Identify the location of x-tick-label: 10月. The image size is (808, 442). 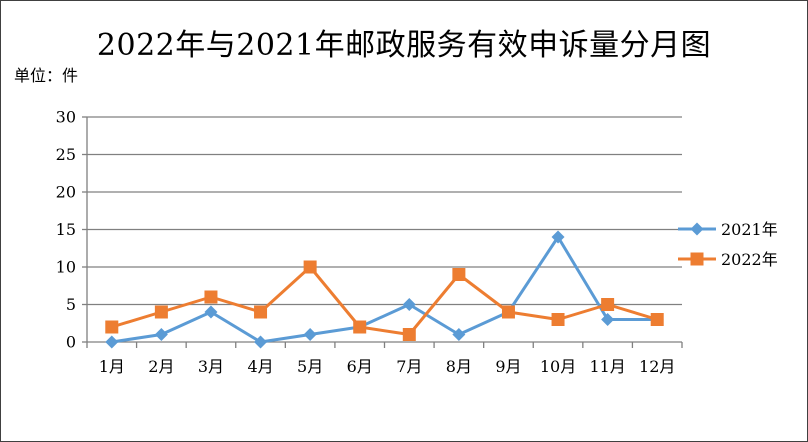
(558, 366).